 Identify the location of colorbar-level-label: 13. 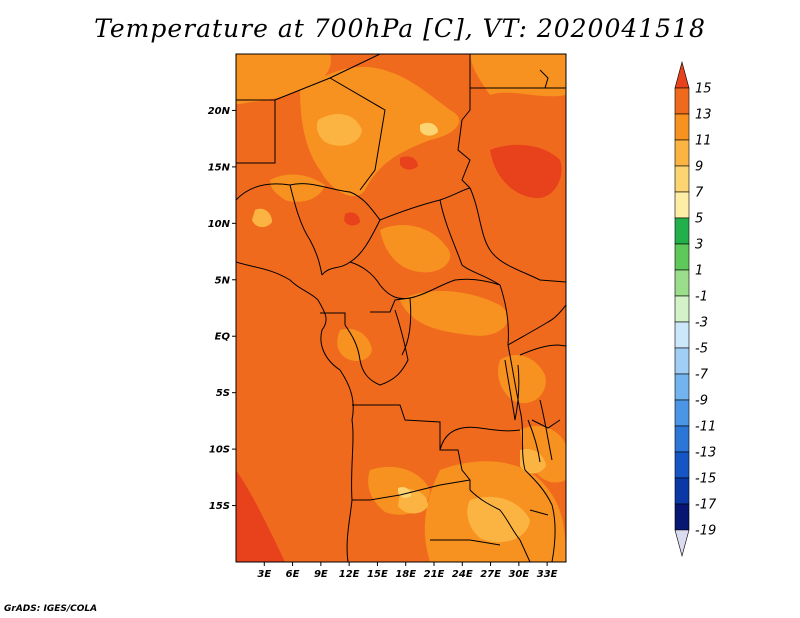
(703, 115).